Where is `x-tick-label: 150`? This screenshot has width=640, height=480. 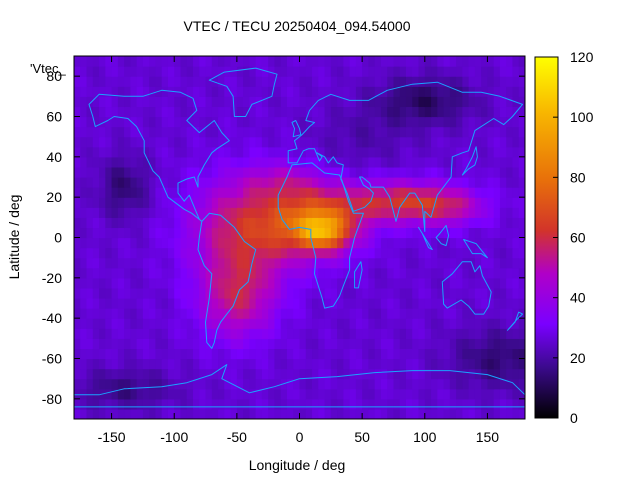
x-tick-label: 150 is located at coordinates (488, 437).